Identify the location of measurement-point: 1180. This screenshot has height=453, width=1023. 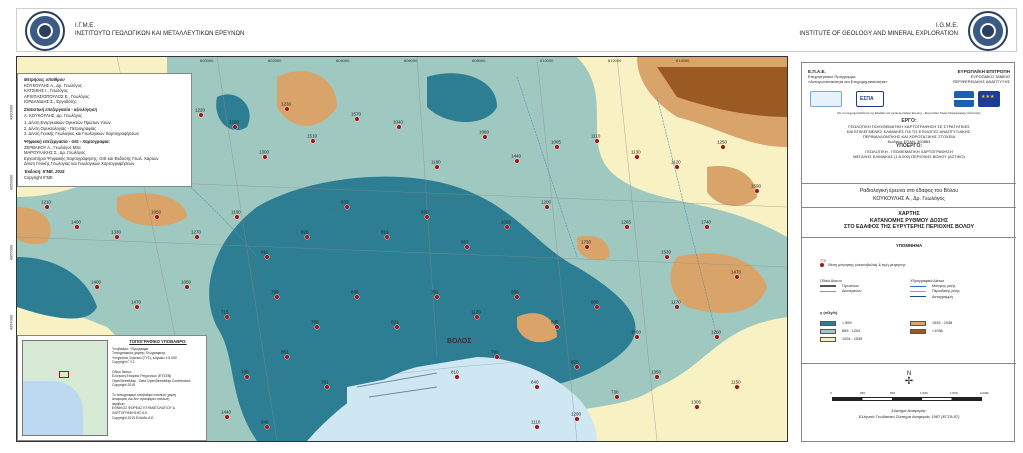
(436, 165).